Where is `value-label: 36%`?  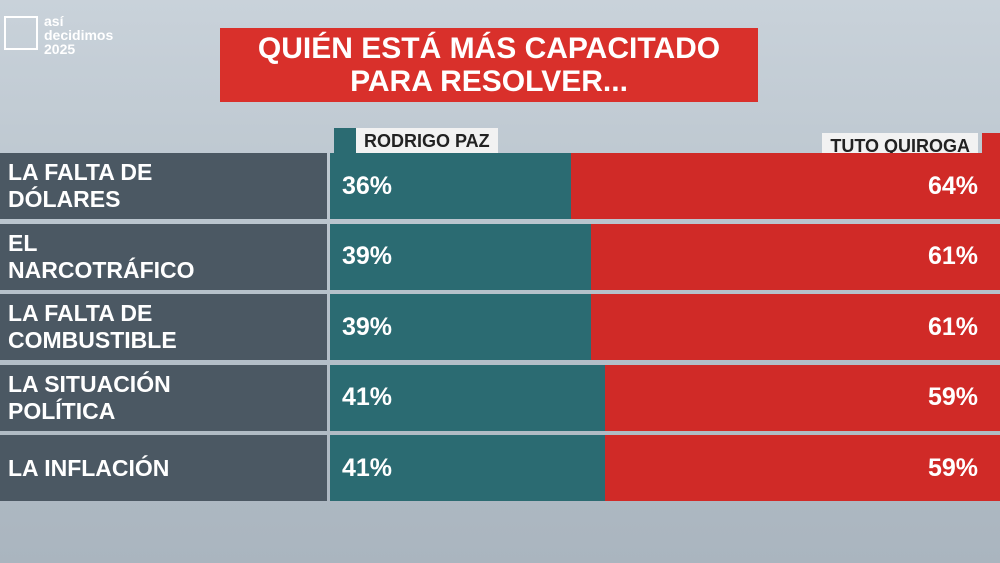 value-label: 36% is located at coordinates (367, 185).